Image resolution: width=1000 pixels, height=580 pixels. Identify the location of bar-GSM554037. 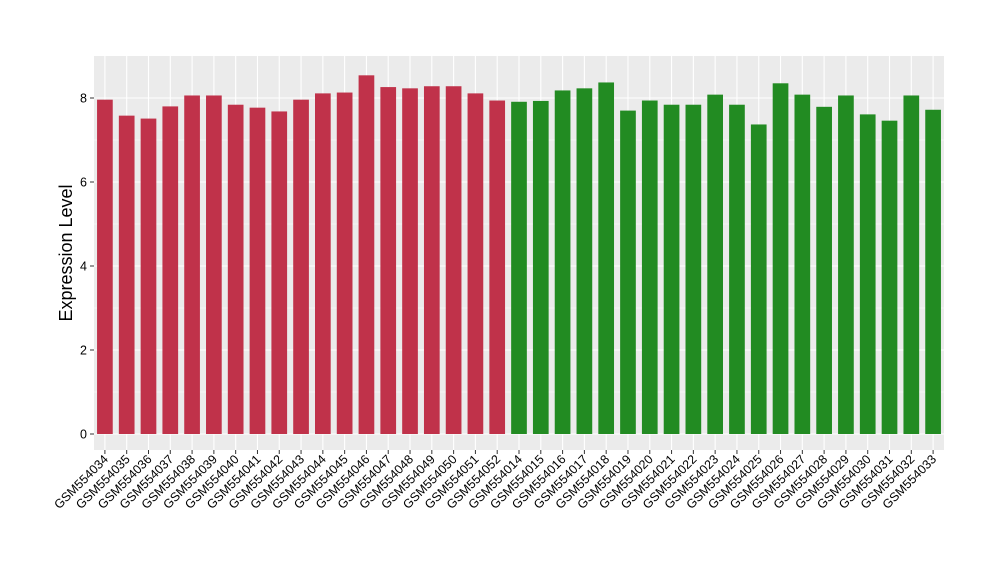
(170, 270).